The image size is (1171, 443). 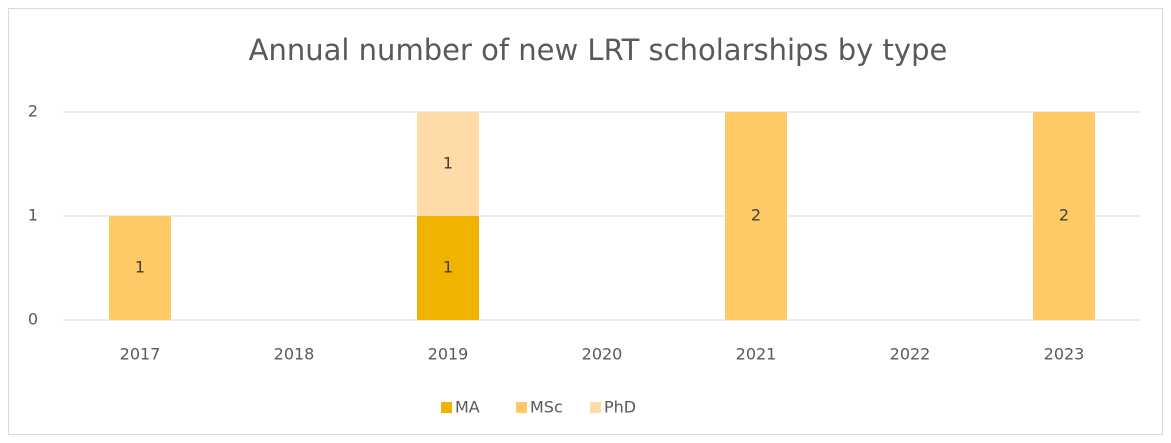 What do you see at coordinates (140, 354) in the screenshot?
I see `x-tick-label: 2017` at bounding box center [140, 354].